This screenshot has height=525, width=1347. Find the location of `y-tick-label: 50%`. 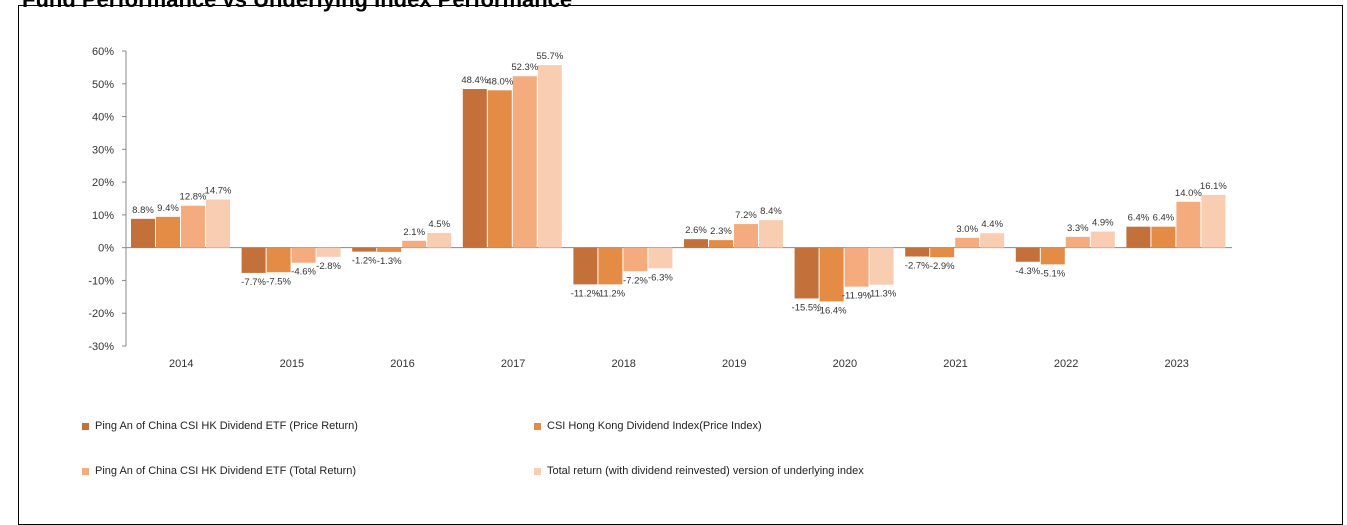

y-tick-label: 50% is located at coordinates (103, 85).